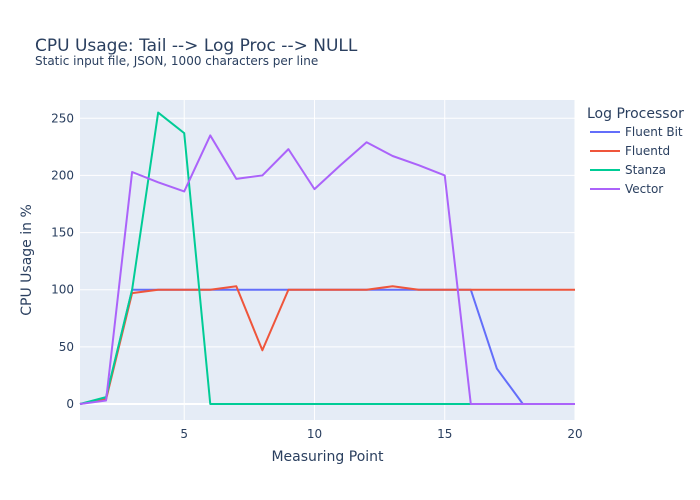 The image size is (700, 500). Describe the element at coordinates (381, 434) in the screenshot. I see `x-axis-ticks: 5 10 15 20` at that location.